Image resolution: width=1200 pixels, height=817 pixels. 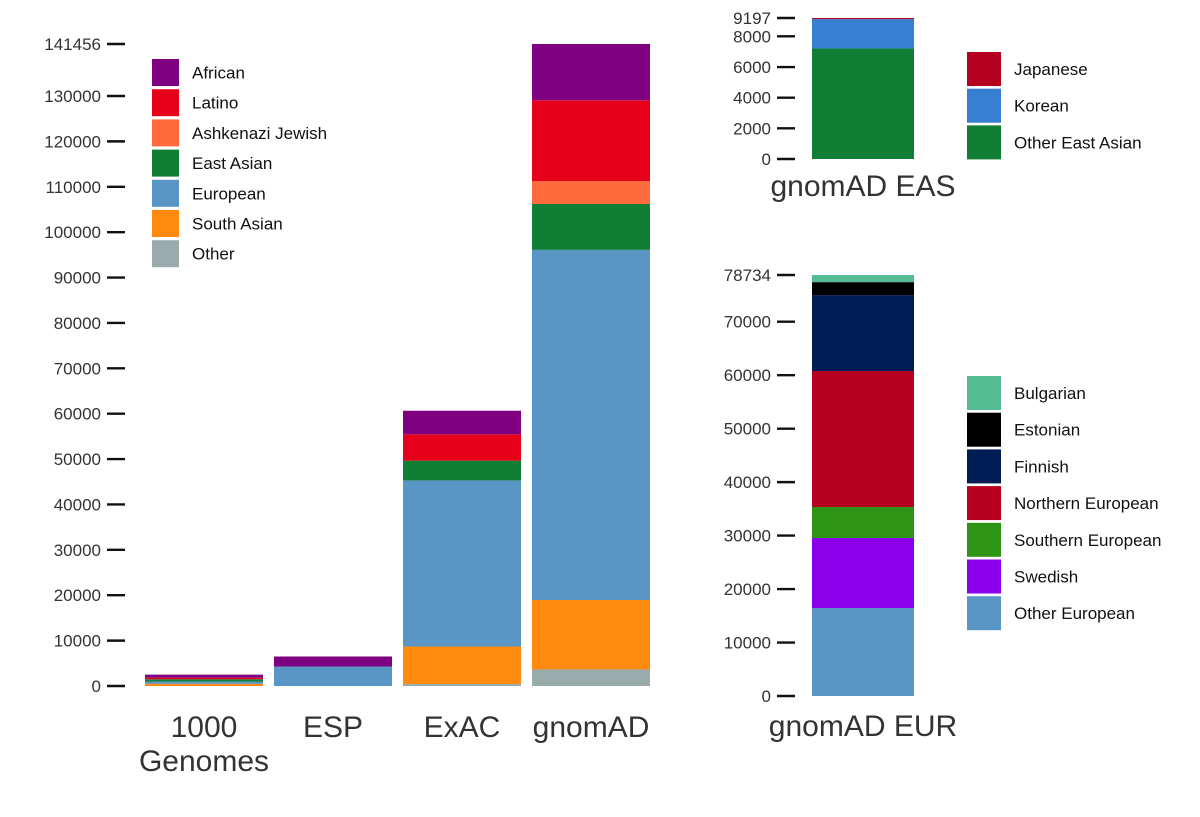 What do you see at coordinates (1050, 393) in the screenshot?
I see `legend-label: Bulgarian` at bounding box center [1050, 393].